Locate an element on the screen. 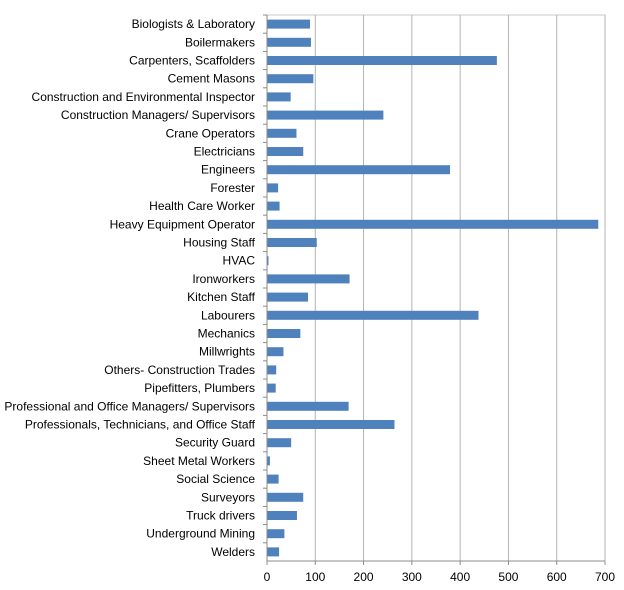 This screenshot has width=624, height=590. category-label: Truck drivers is located at coordinates (220, 516).